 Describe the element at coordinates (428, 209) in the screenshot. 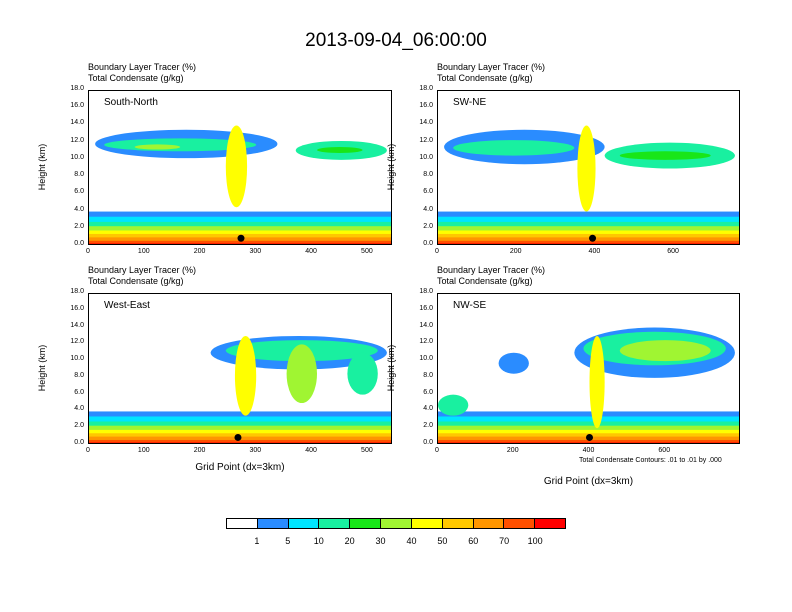

I see `y-tick-label: 4.0` at that location.